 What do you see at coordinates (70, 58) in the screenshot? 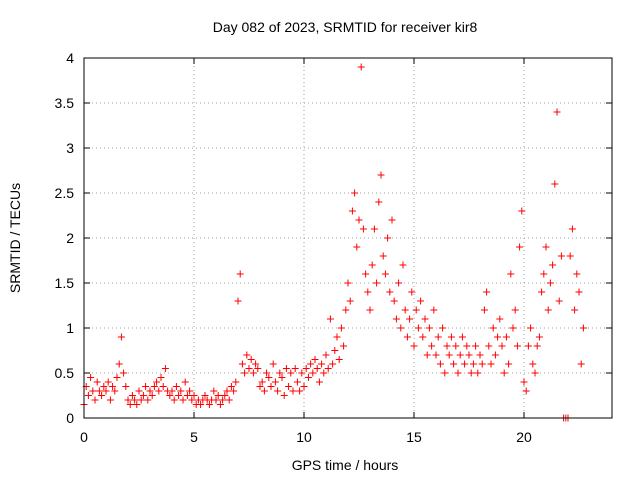
I see `y-tick-label: 4` at bounding box center [70, 58].